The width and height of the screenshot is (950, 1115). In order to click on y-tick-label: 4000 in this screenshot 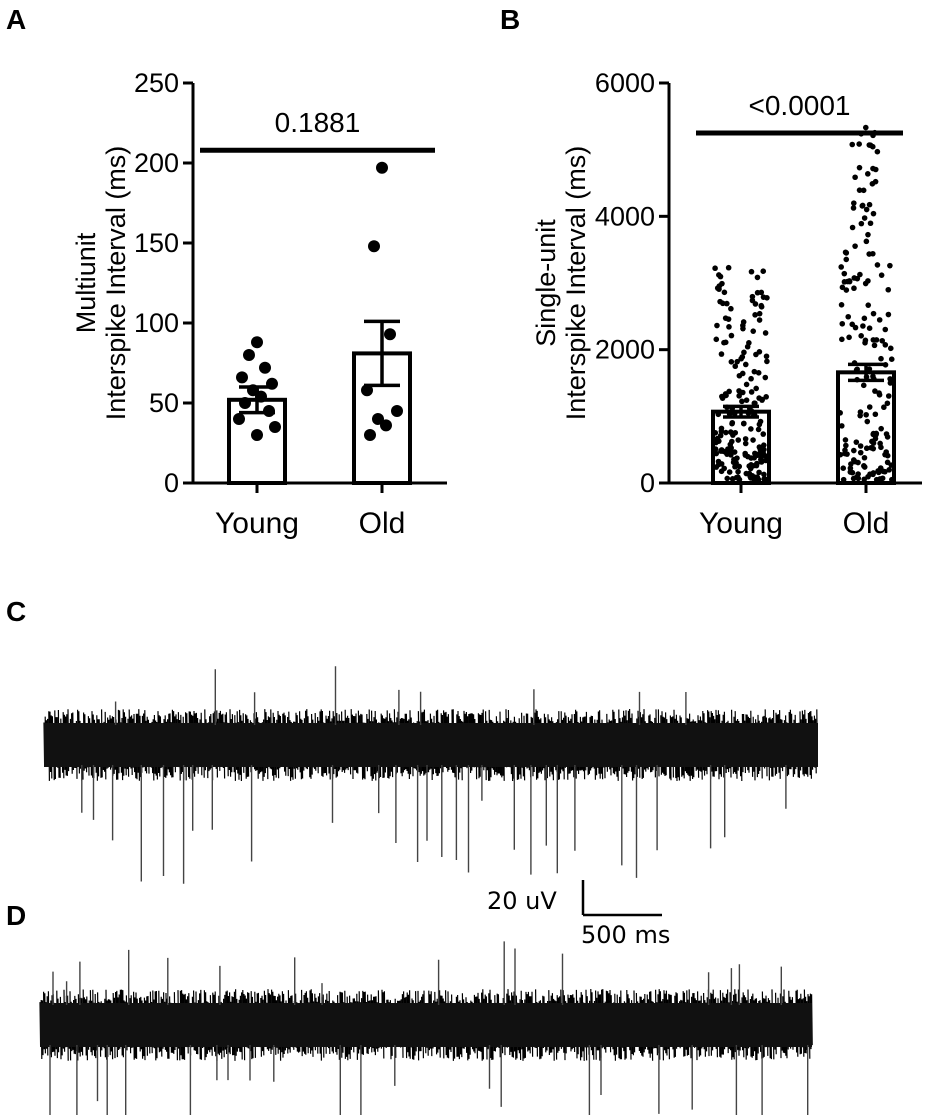, I will do `click(625, 216)`.